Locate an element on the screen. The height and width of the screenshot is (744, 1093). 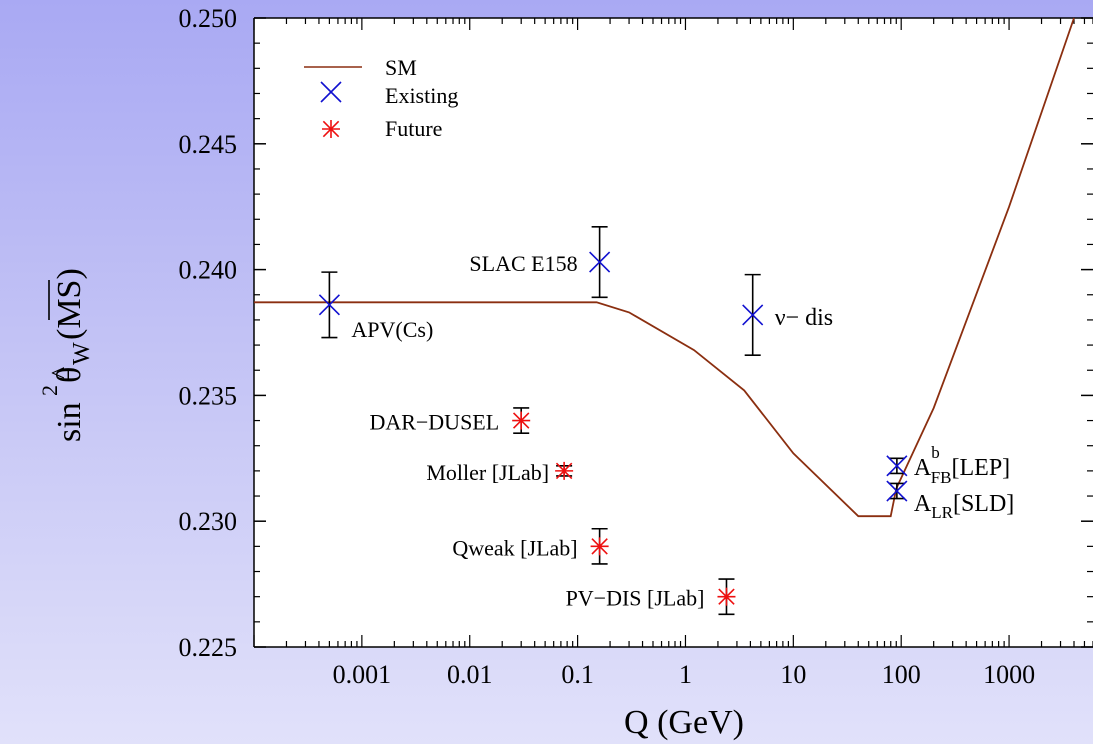
x-tick-label: 0.1 is located at coordinates (577, 674).